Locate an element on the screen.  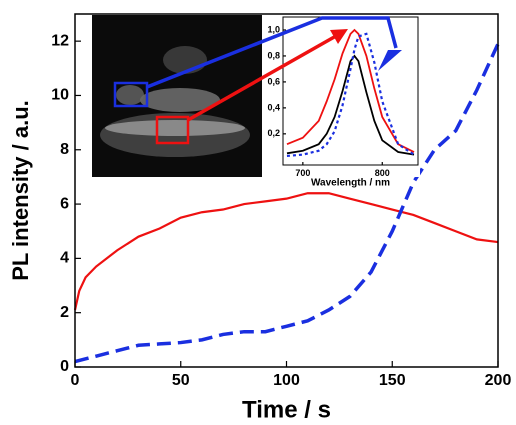
y-tick-label: 0,8 is located at coordinates (273, 55).